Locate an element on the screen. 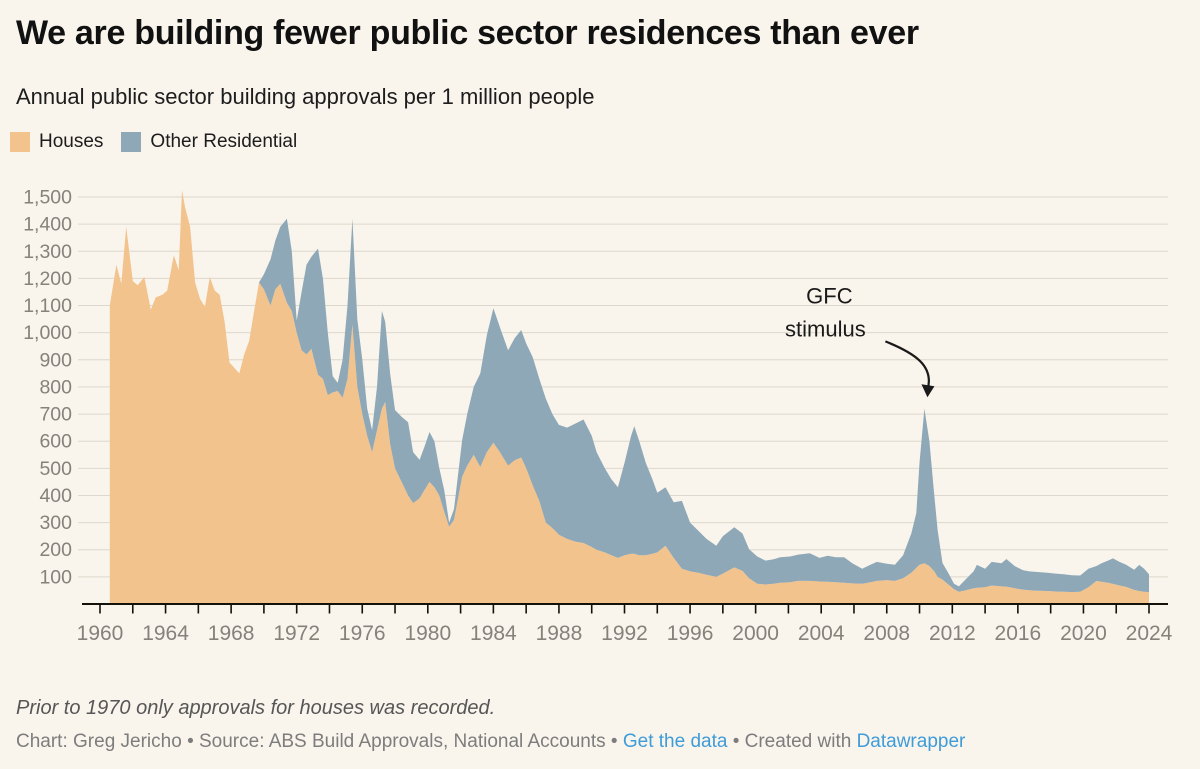 The width and height of the screenshot is (1200, 769). x-axis-label: 2008 is located at coordinates (886, 633).